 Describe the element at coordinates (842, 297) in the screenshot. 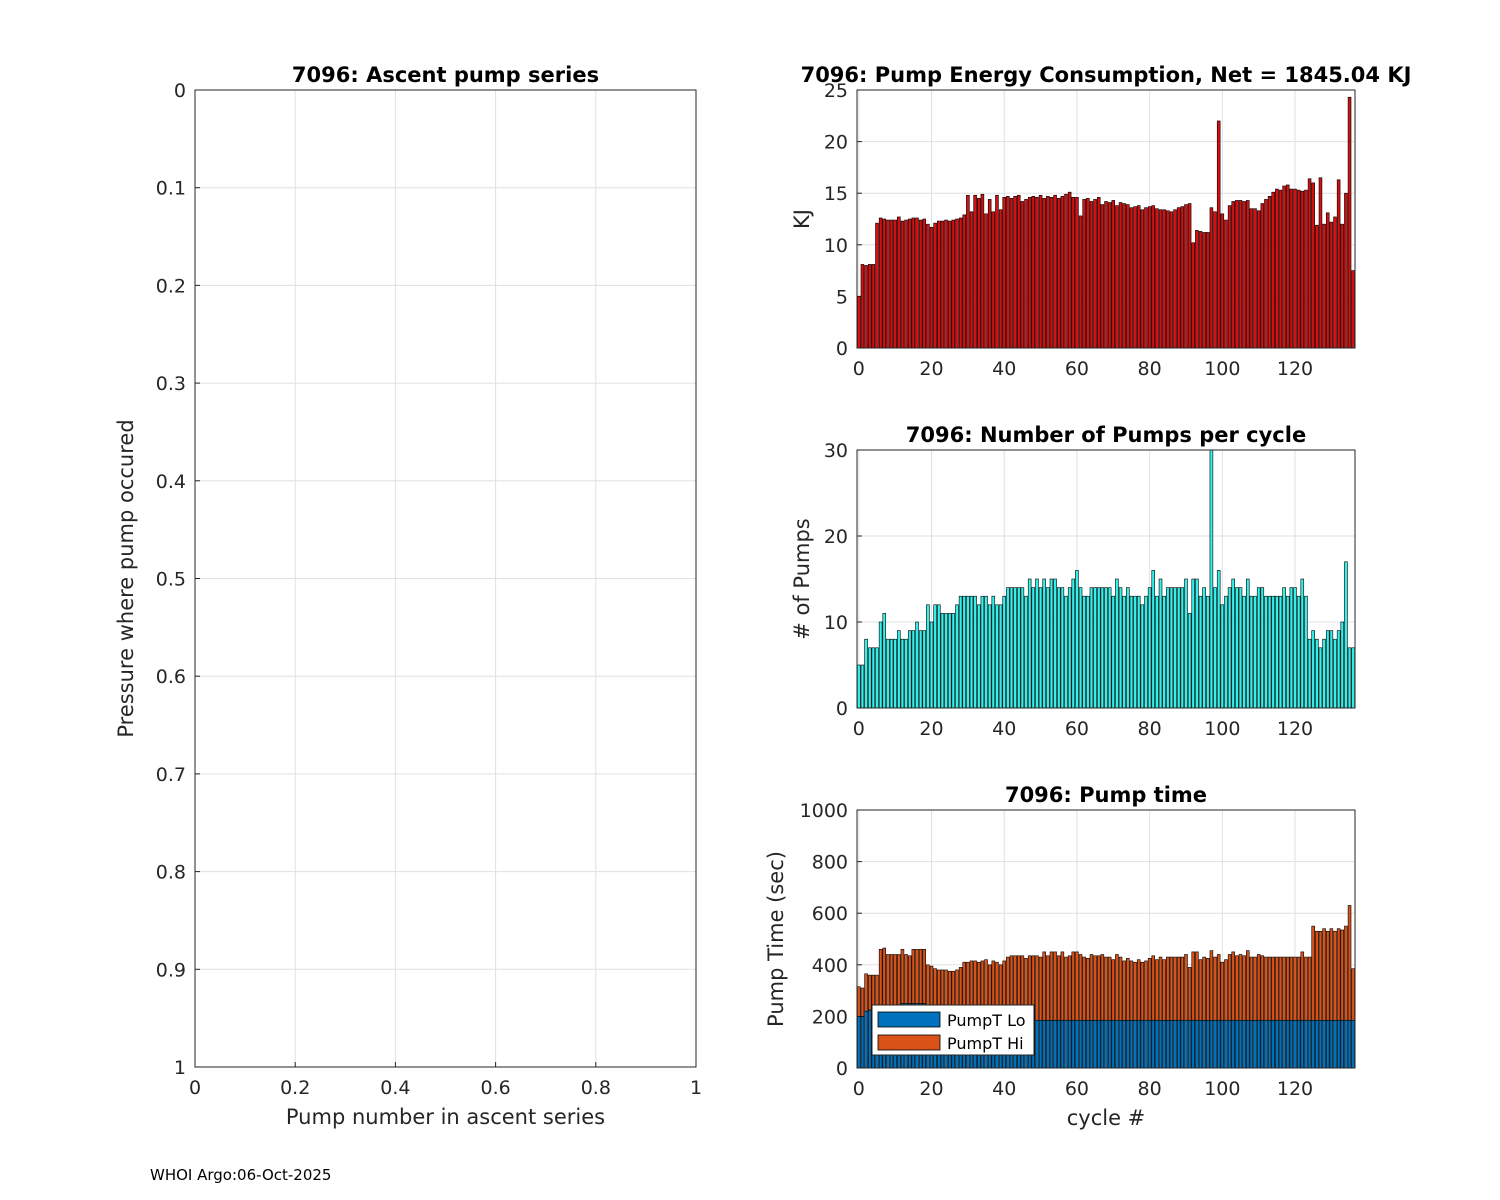

I see `y-tick-label: 5` at that location.